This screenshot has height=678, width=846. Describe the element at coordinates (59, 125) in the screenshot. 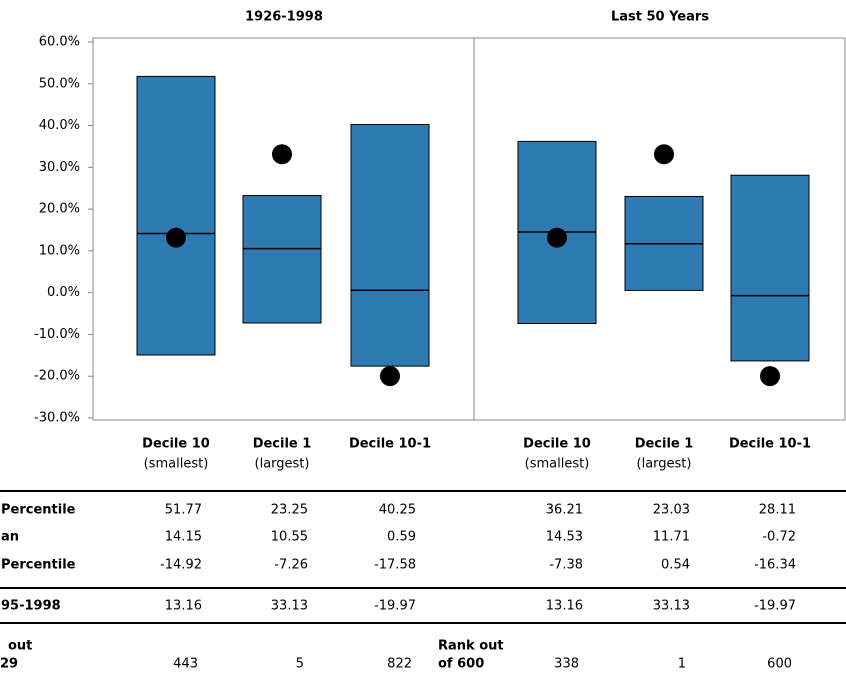

I see `y-tick-label: 40.0%` at that location.